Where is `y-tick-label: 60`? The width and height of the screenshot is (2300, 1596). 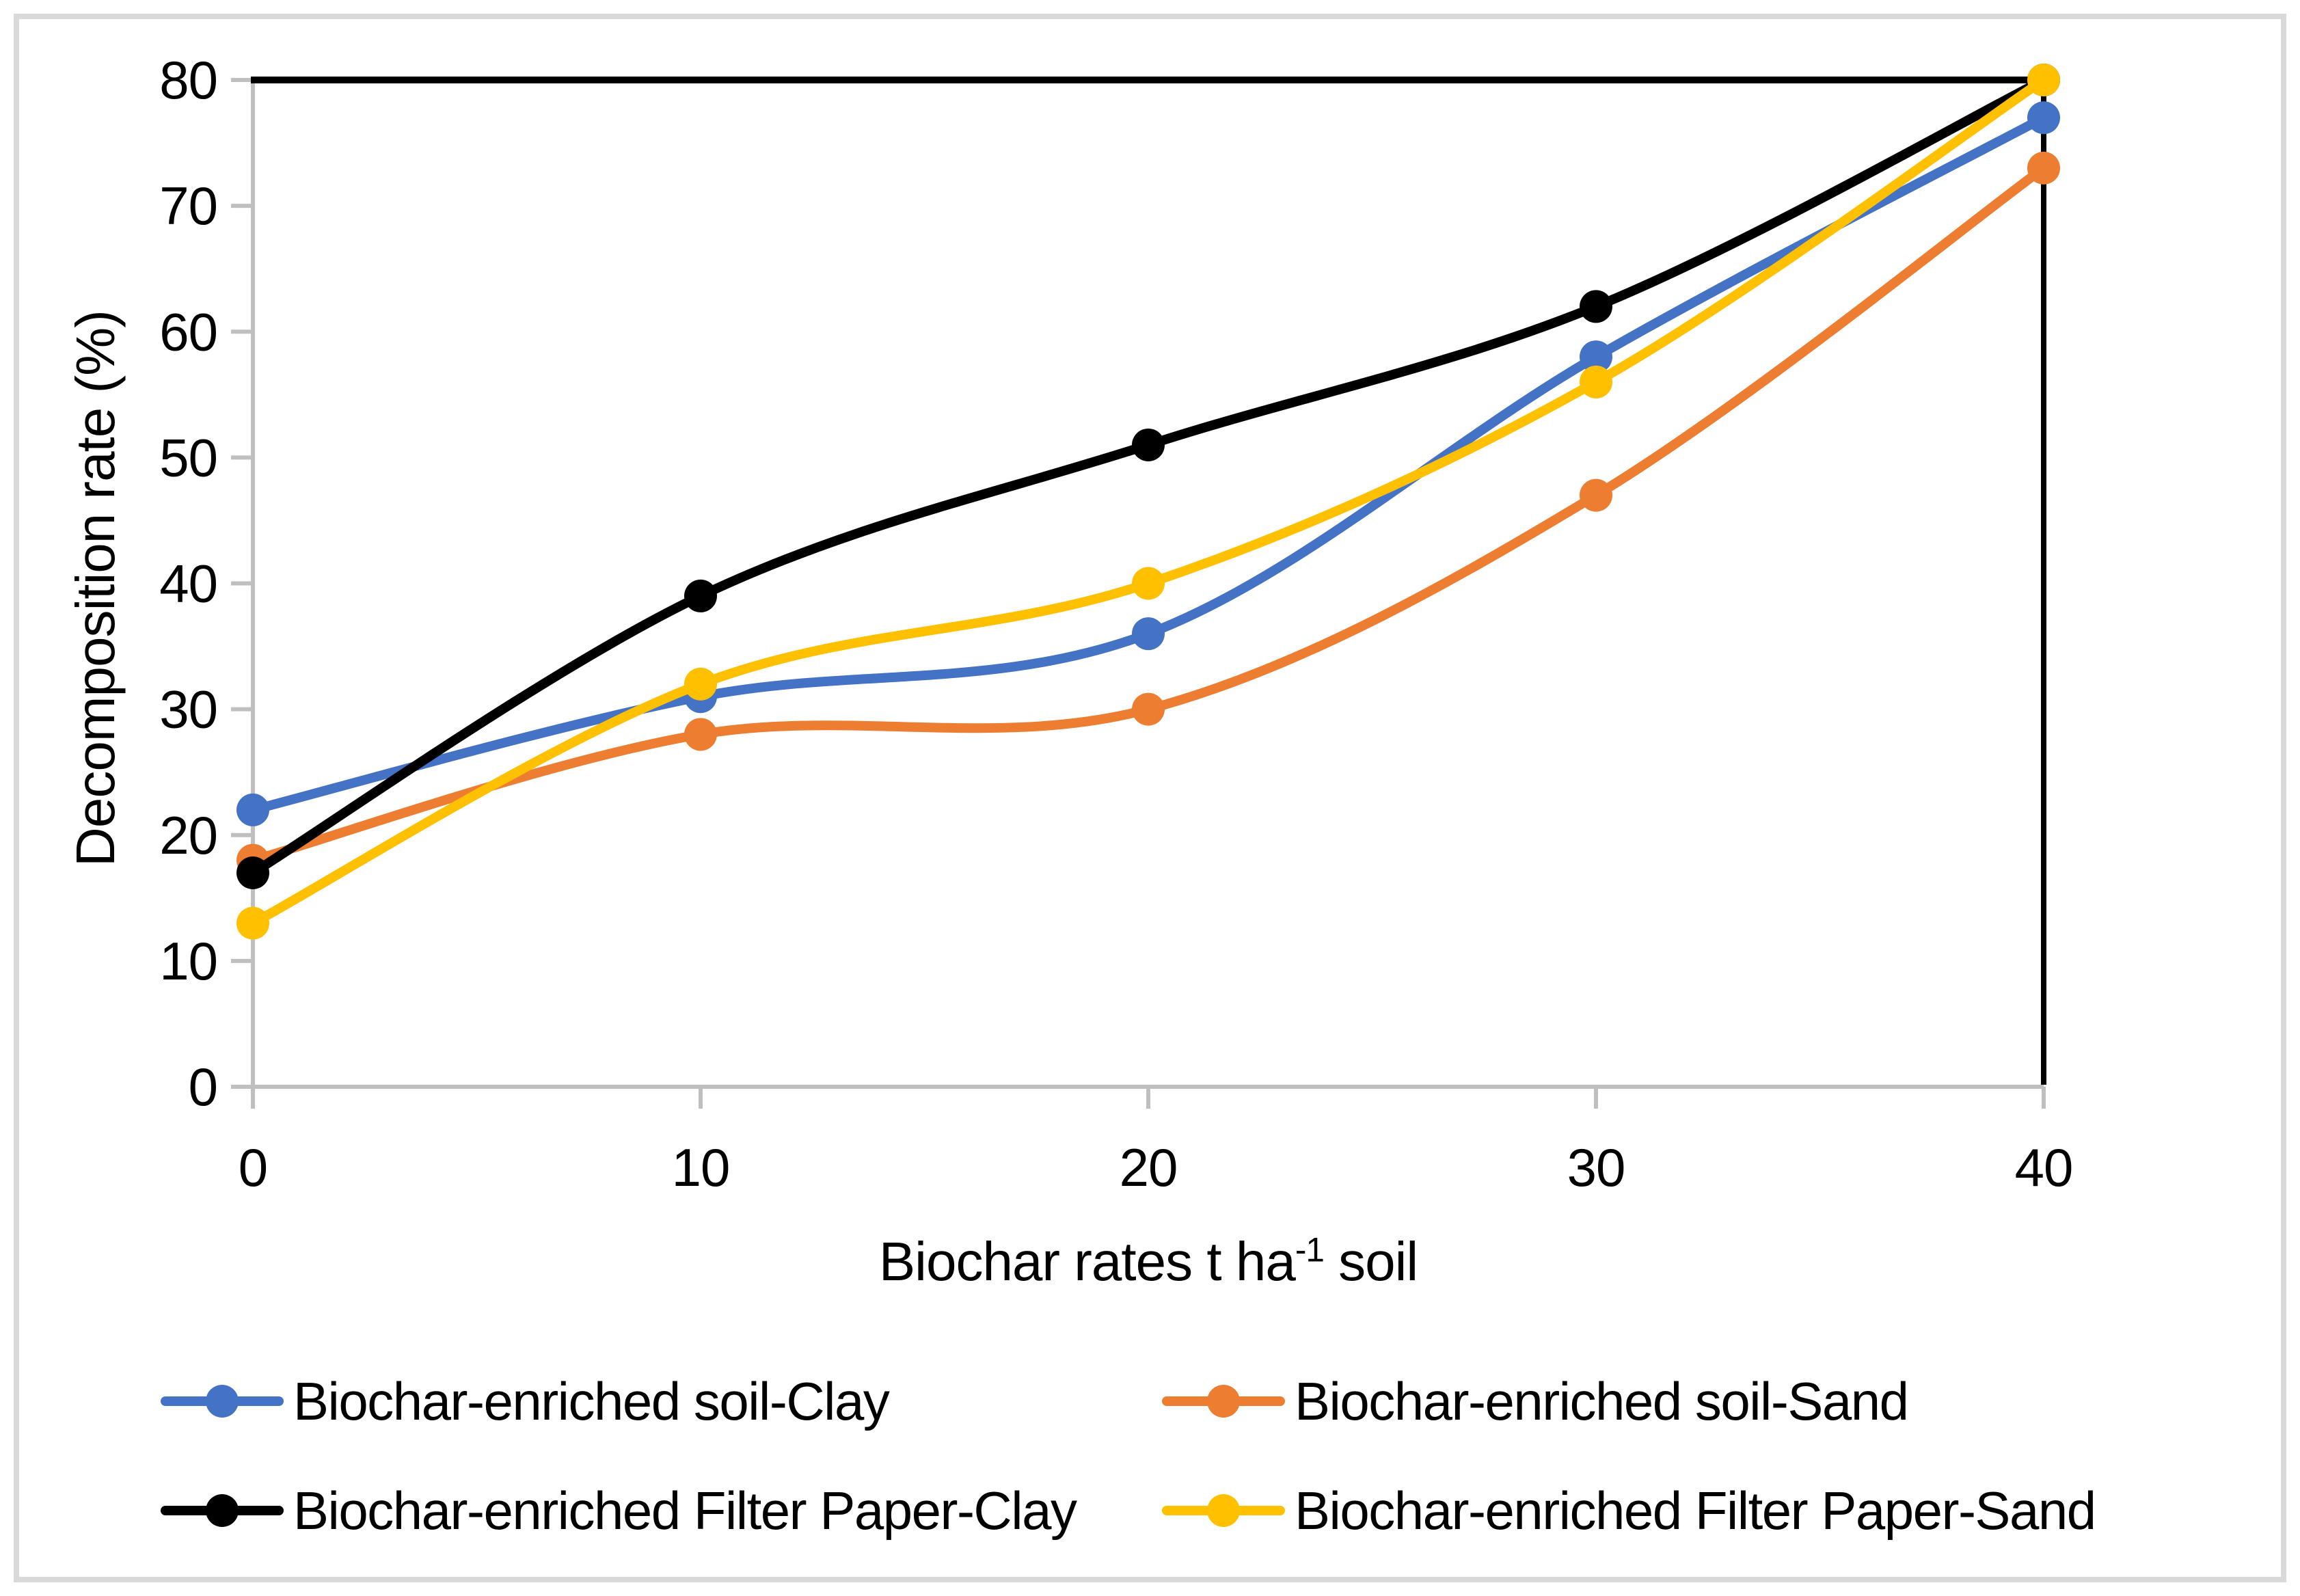
y-tick-label: 60 is located at coordinates (188, 331).